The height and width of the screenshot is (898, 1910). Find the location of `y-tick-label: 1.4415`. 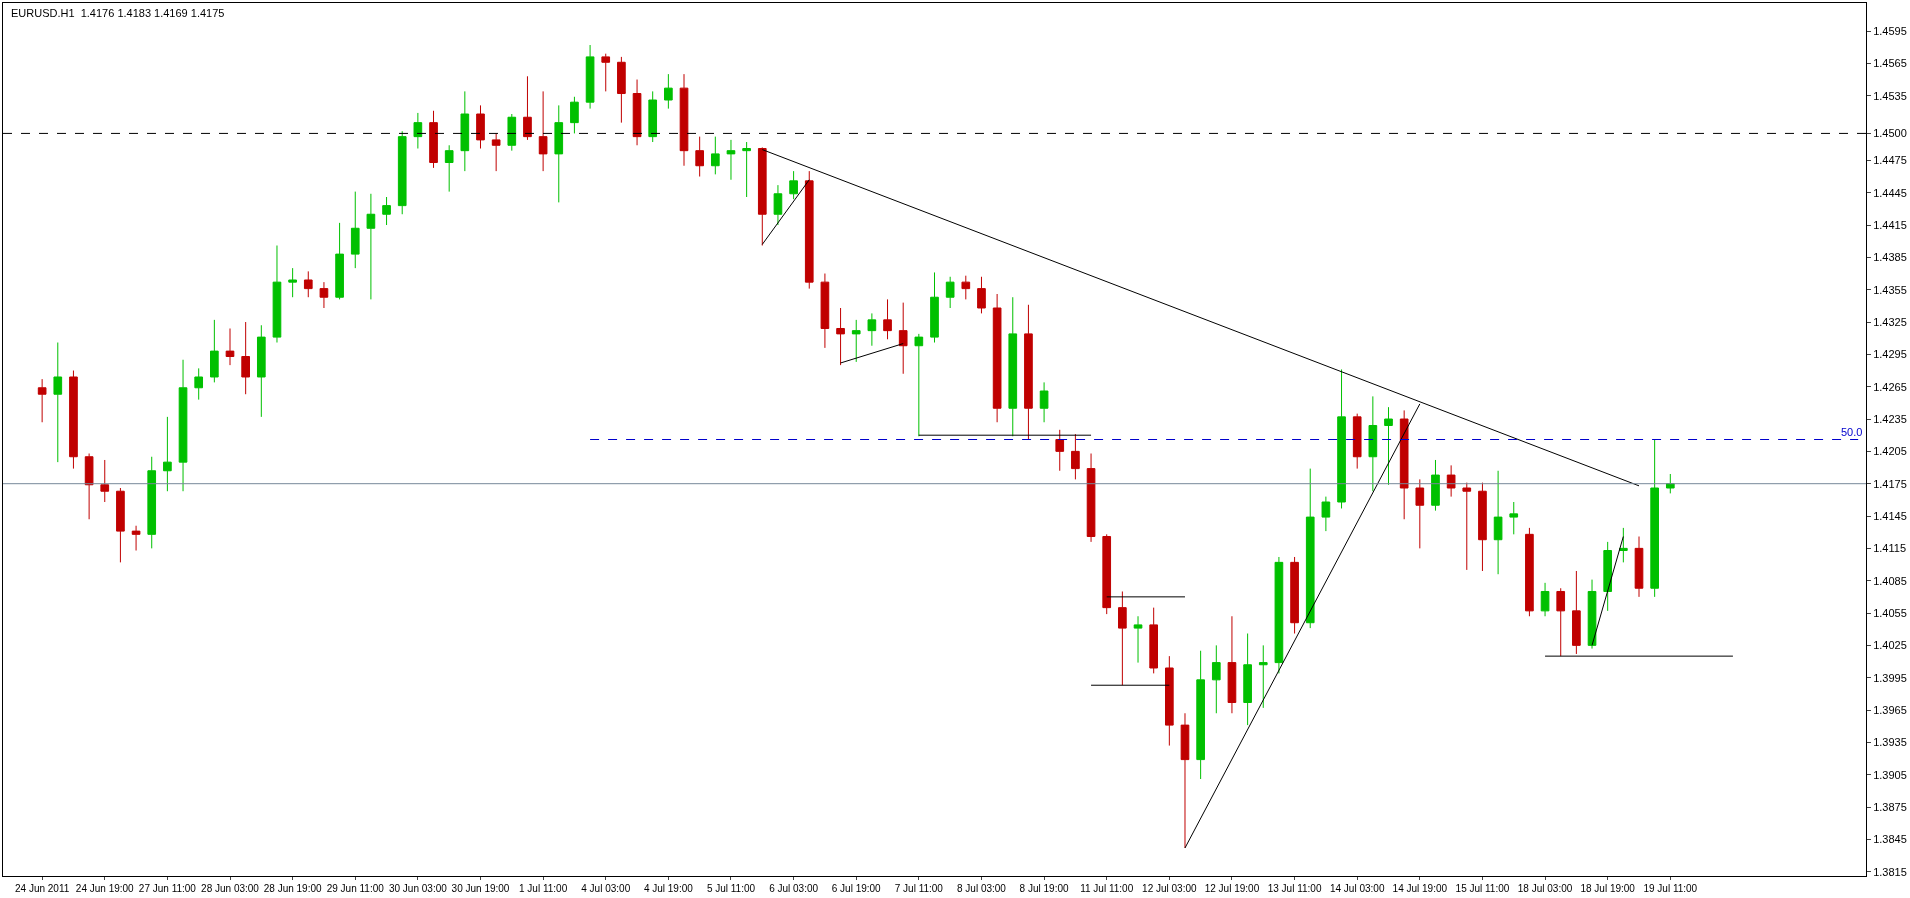

y-tick-label: 1.4415 is located at coordinates (1890, 224).